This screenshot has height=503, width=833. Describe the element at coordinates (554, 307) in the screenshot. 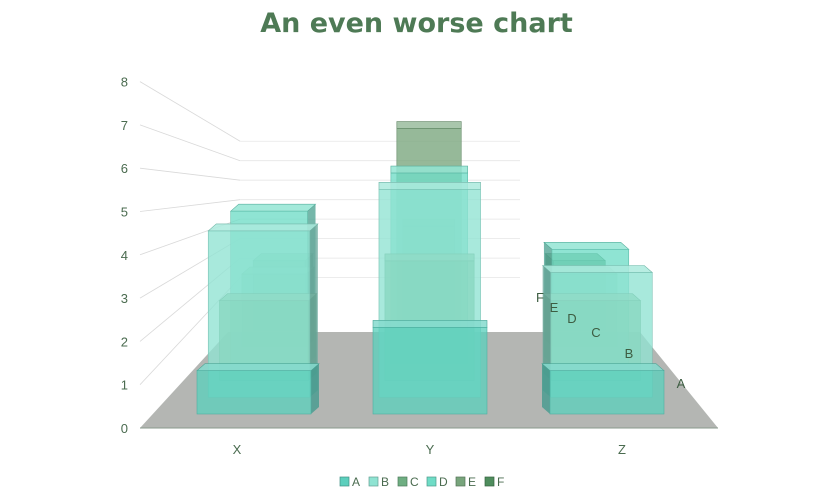

I see `depth-label: E` at that location.